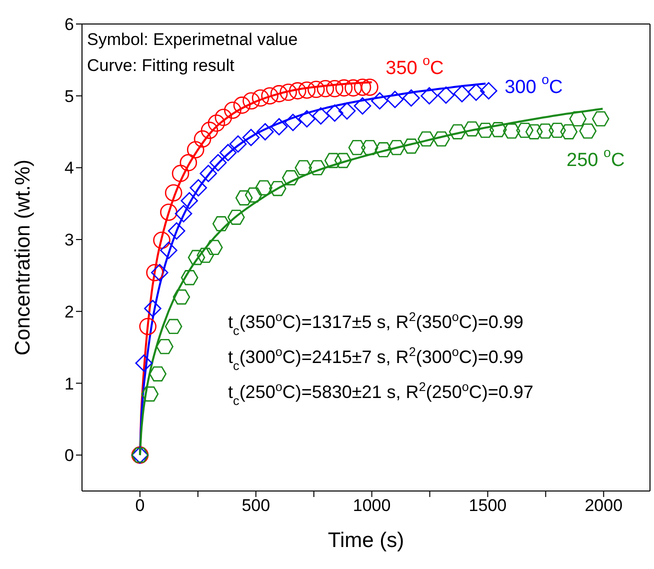 The height and width of the screenshot is (569, 654). Describe the element at coordinates (192, 39) in the screenshot. I see `annotation: Symbol: Experimetnal value` at that location.